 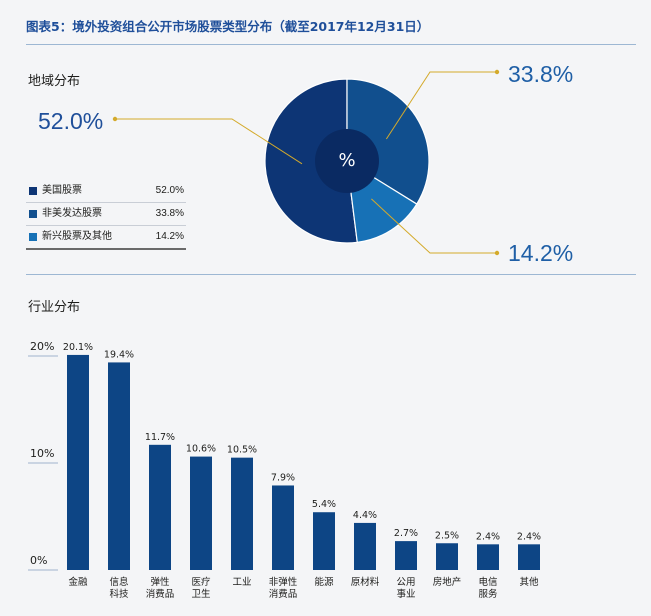 I want to click on y-tick-label: 20%, so click(x=42, y=346).